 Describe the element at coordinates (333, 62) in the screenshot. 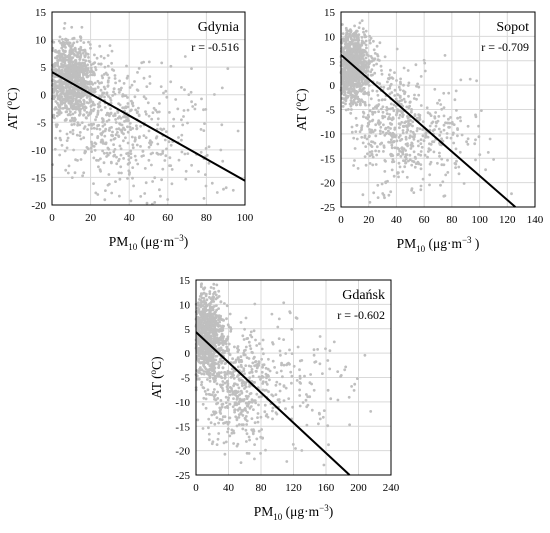

I see `y-tick-label: 5` at that location.